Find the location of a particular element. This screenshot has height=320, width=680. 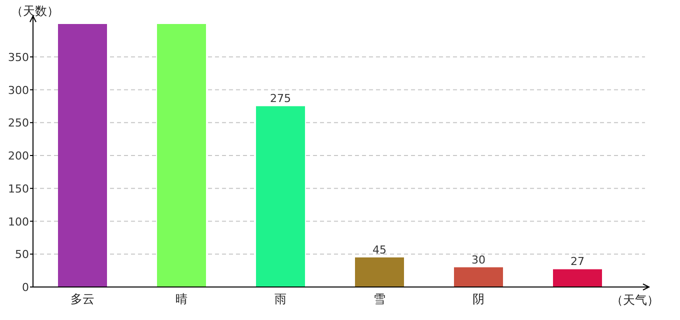

y-tick-label: 50 is located at coordinates (22, 255).